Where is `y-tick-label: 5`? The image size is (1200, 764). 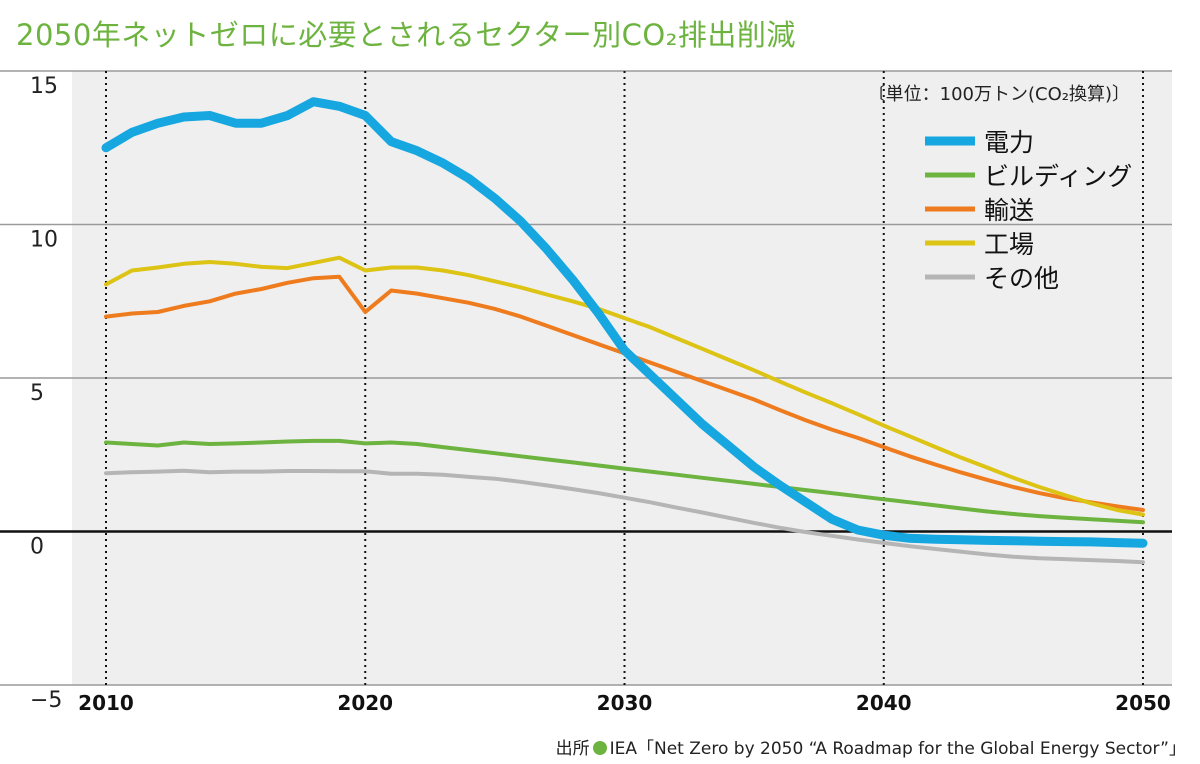
y-tick-label: 5 is located at coordinates (37, 393).